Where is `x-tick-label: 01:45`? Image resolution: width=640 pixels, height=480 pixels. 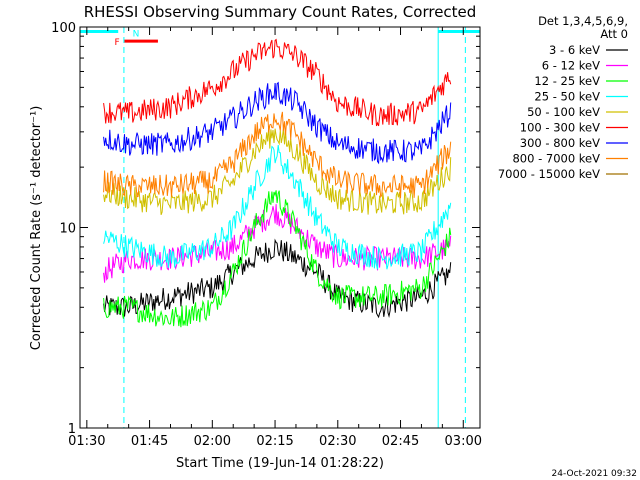
x-tick-label: 01:45 is located at coordinates (149, 441).